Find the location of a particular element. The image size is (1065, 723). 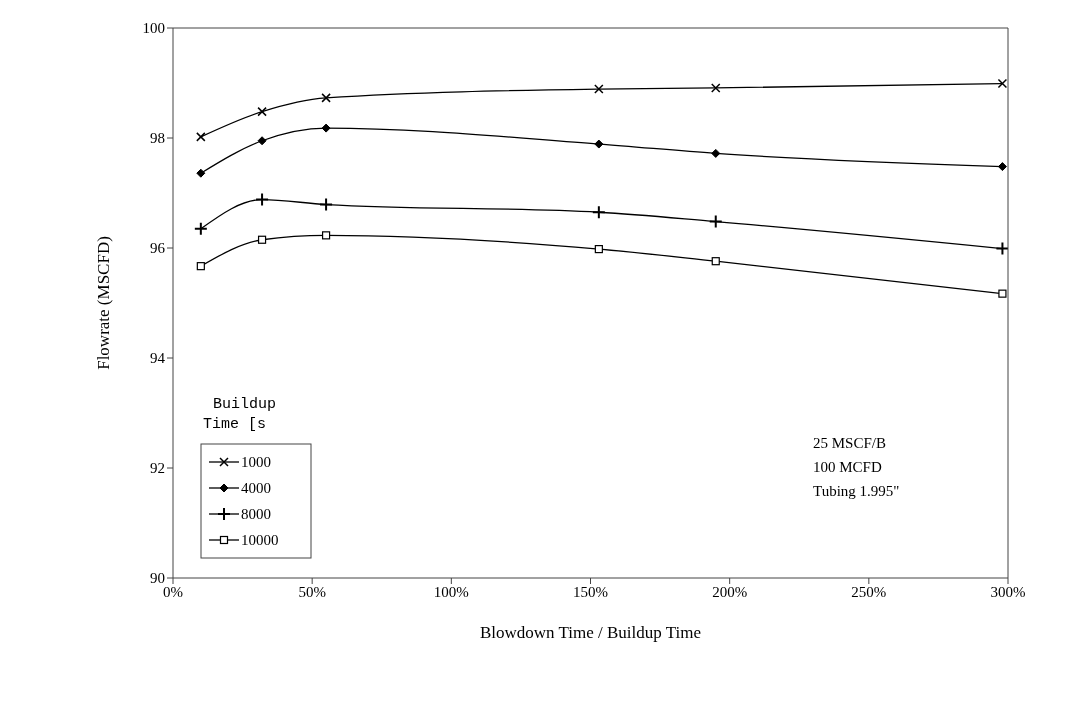

legend-label: 4000 is located at coordinates (256, 488).